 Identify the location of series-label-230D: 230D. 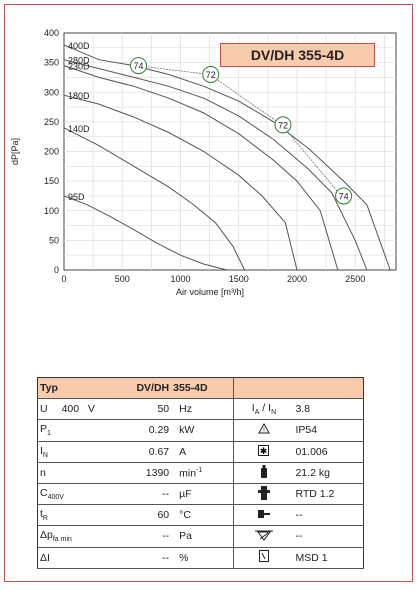
(79, 67).